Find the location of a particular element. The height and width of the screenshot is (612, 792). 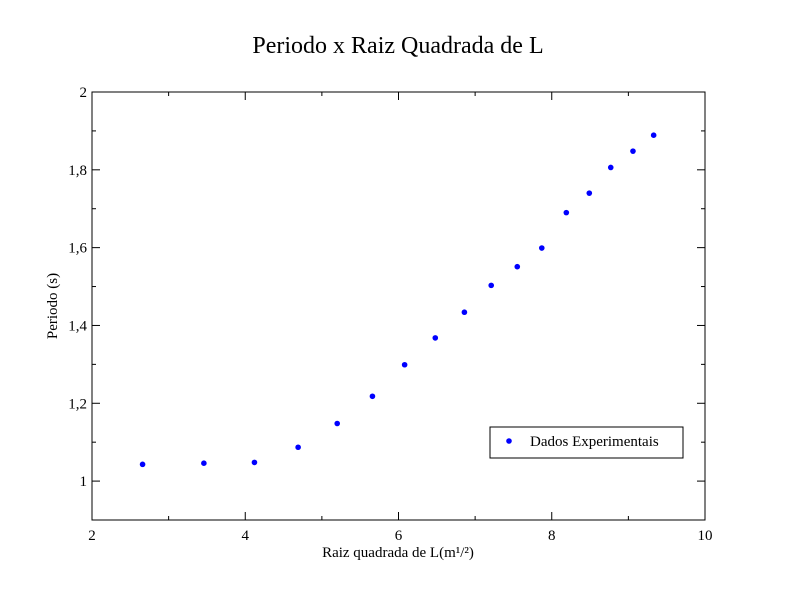

x-tick-label: 2 is located at coordinates (92, 536).